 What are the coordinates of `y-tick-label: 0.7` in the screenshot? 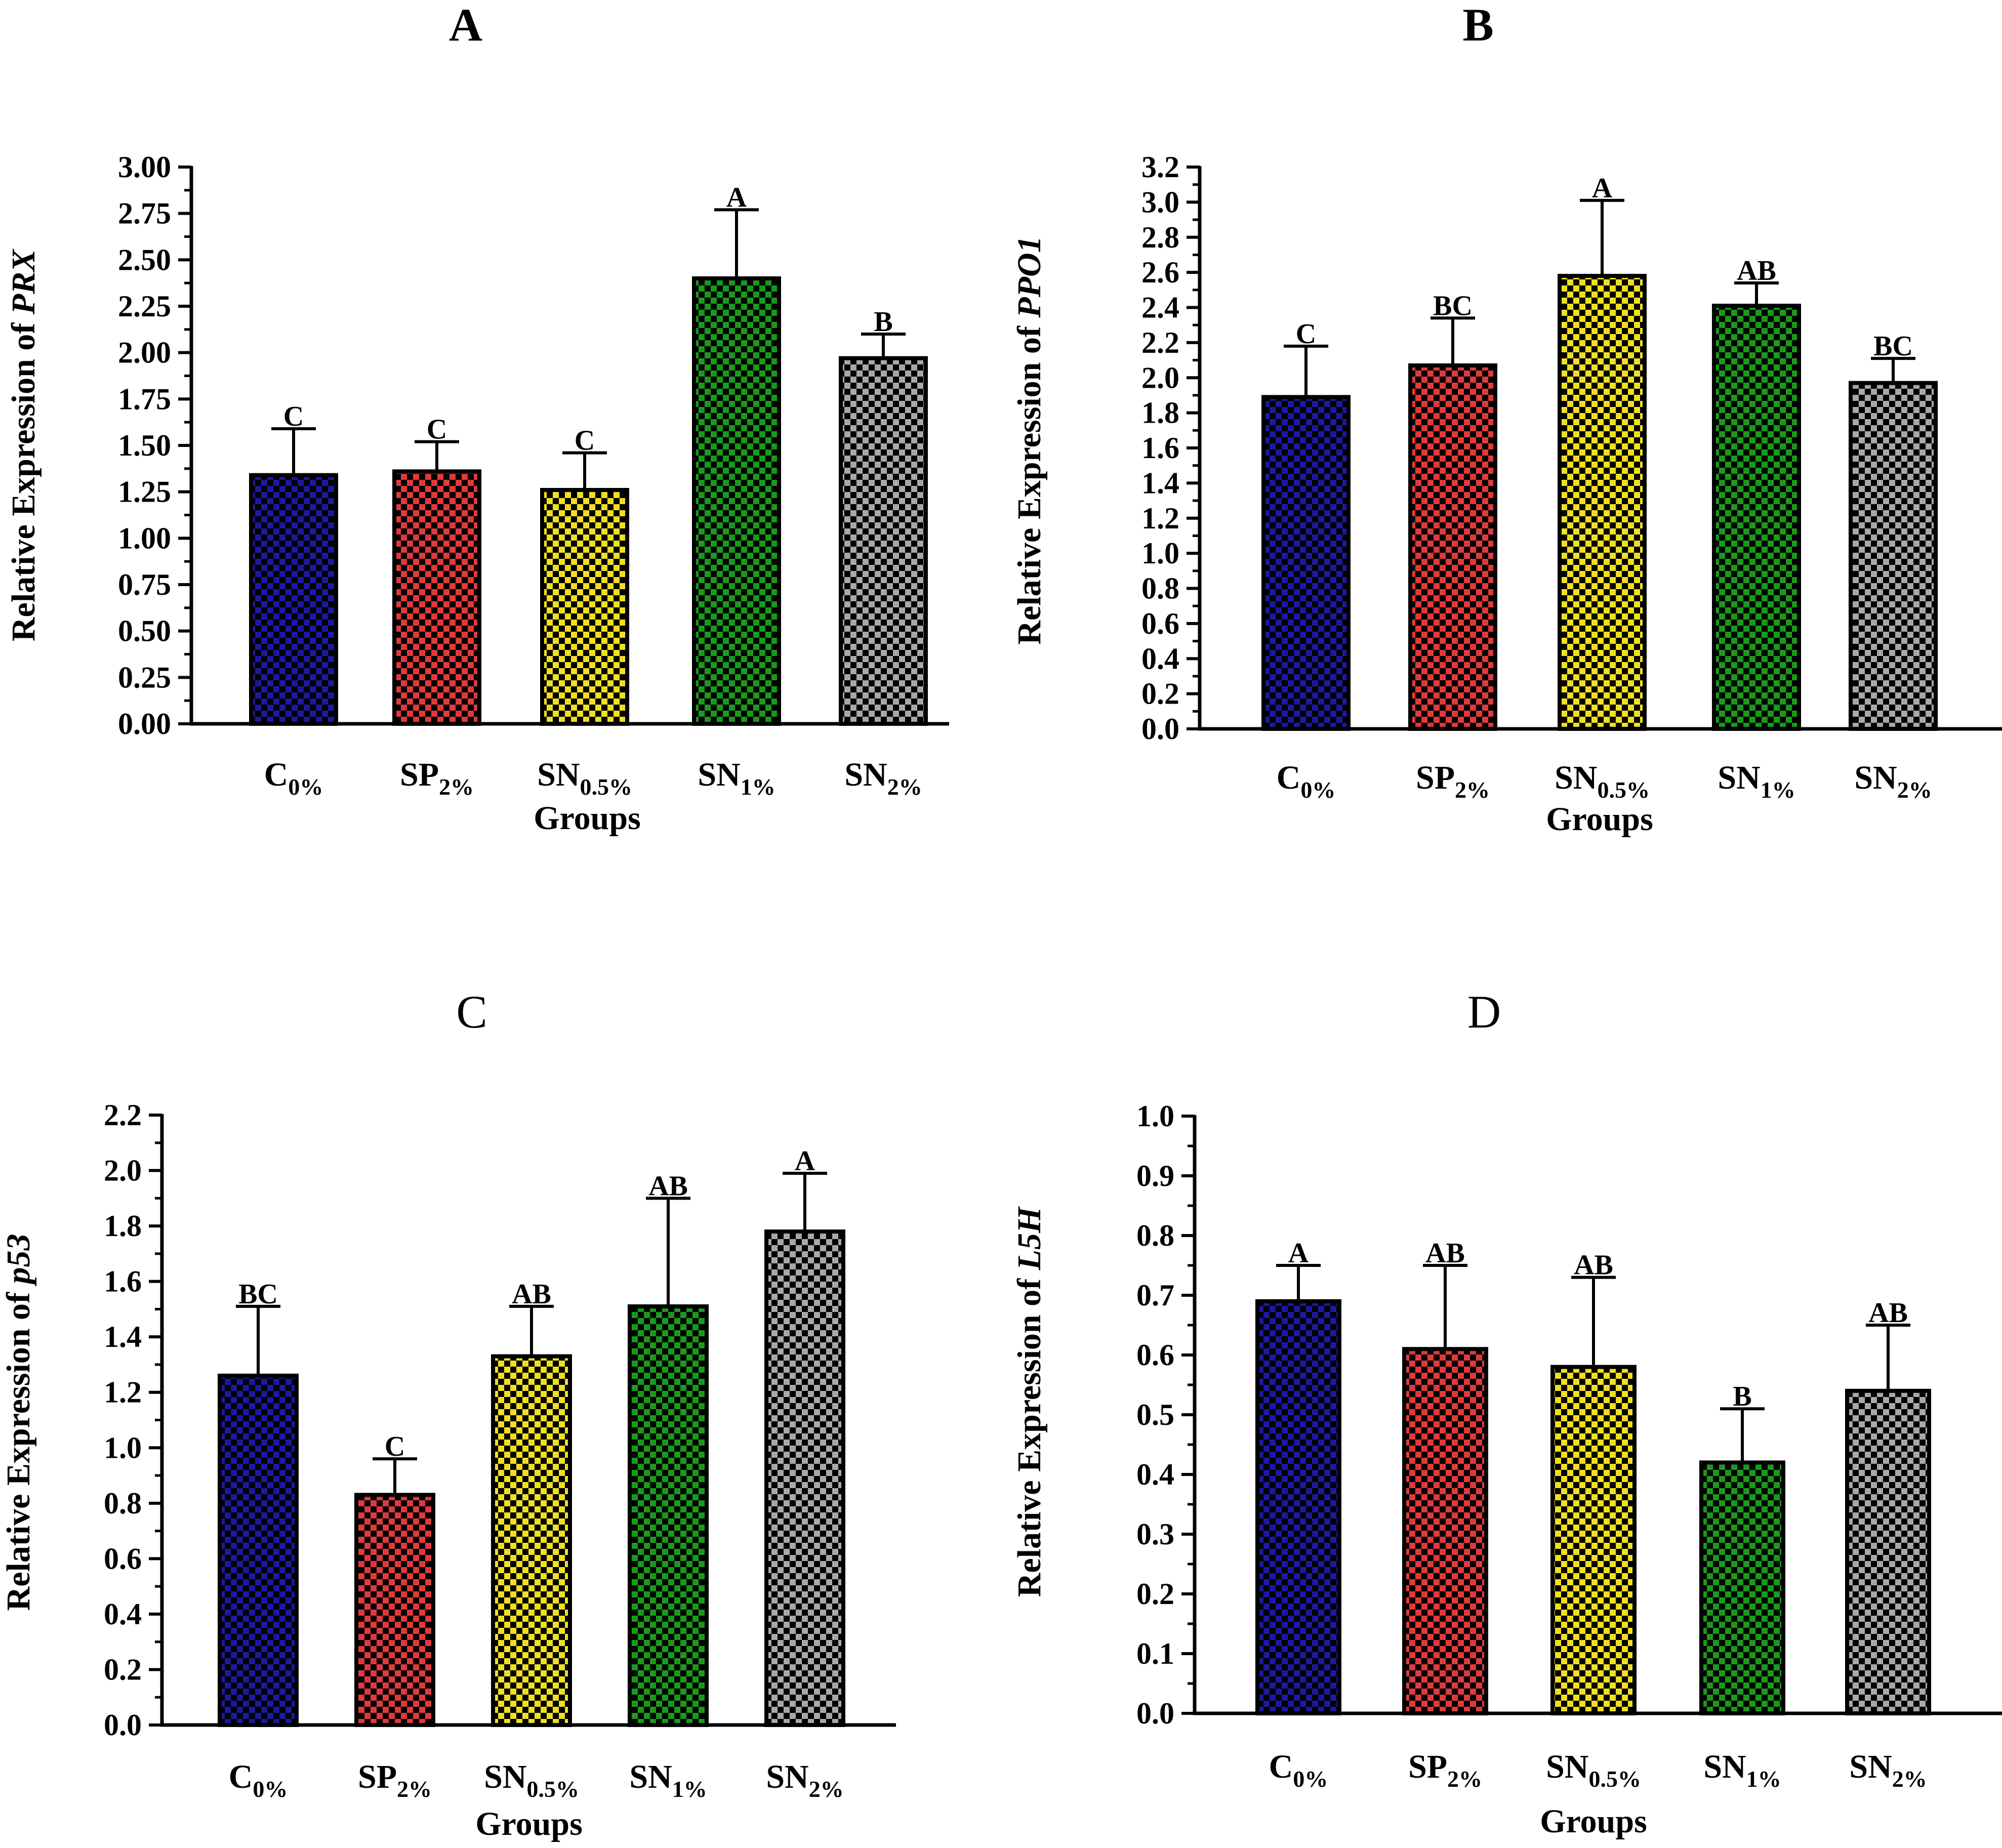 It's located at (1155, 1295).